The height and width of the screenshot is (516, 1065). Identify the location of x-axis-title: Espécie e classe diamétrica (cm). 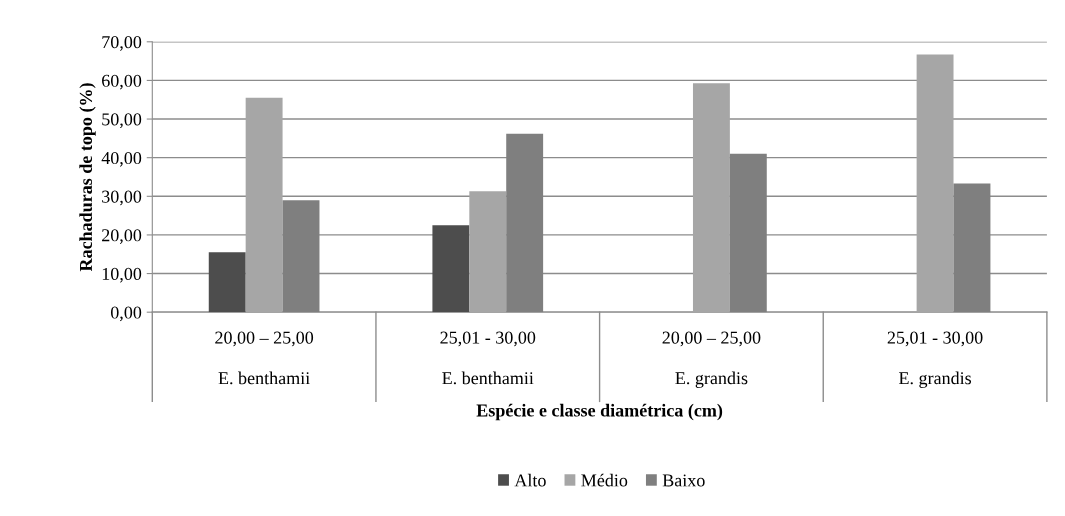
(599, 412).